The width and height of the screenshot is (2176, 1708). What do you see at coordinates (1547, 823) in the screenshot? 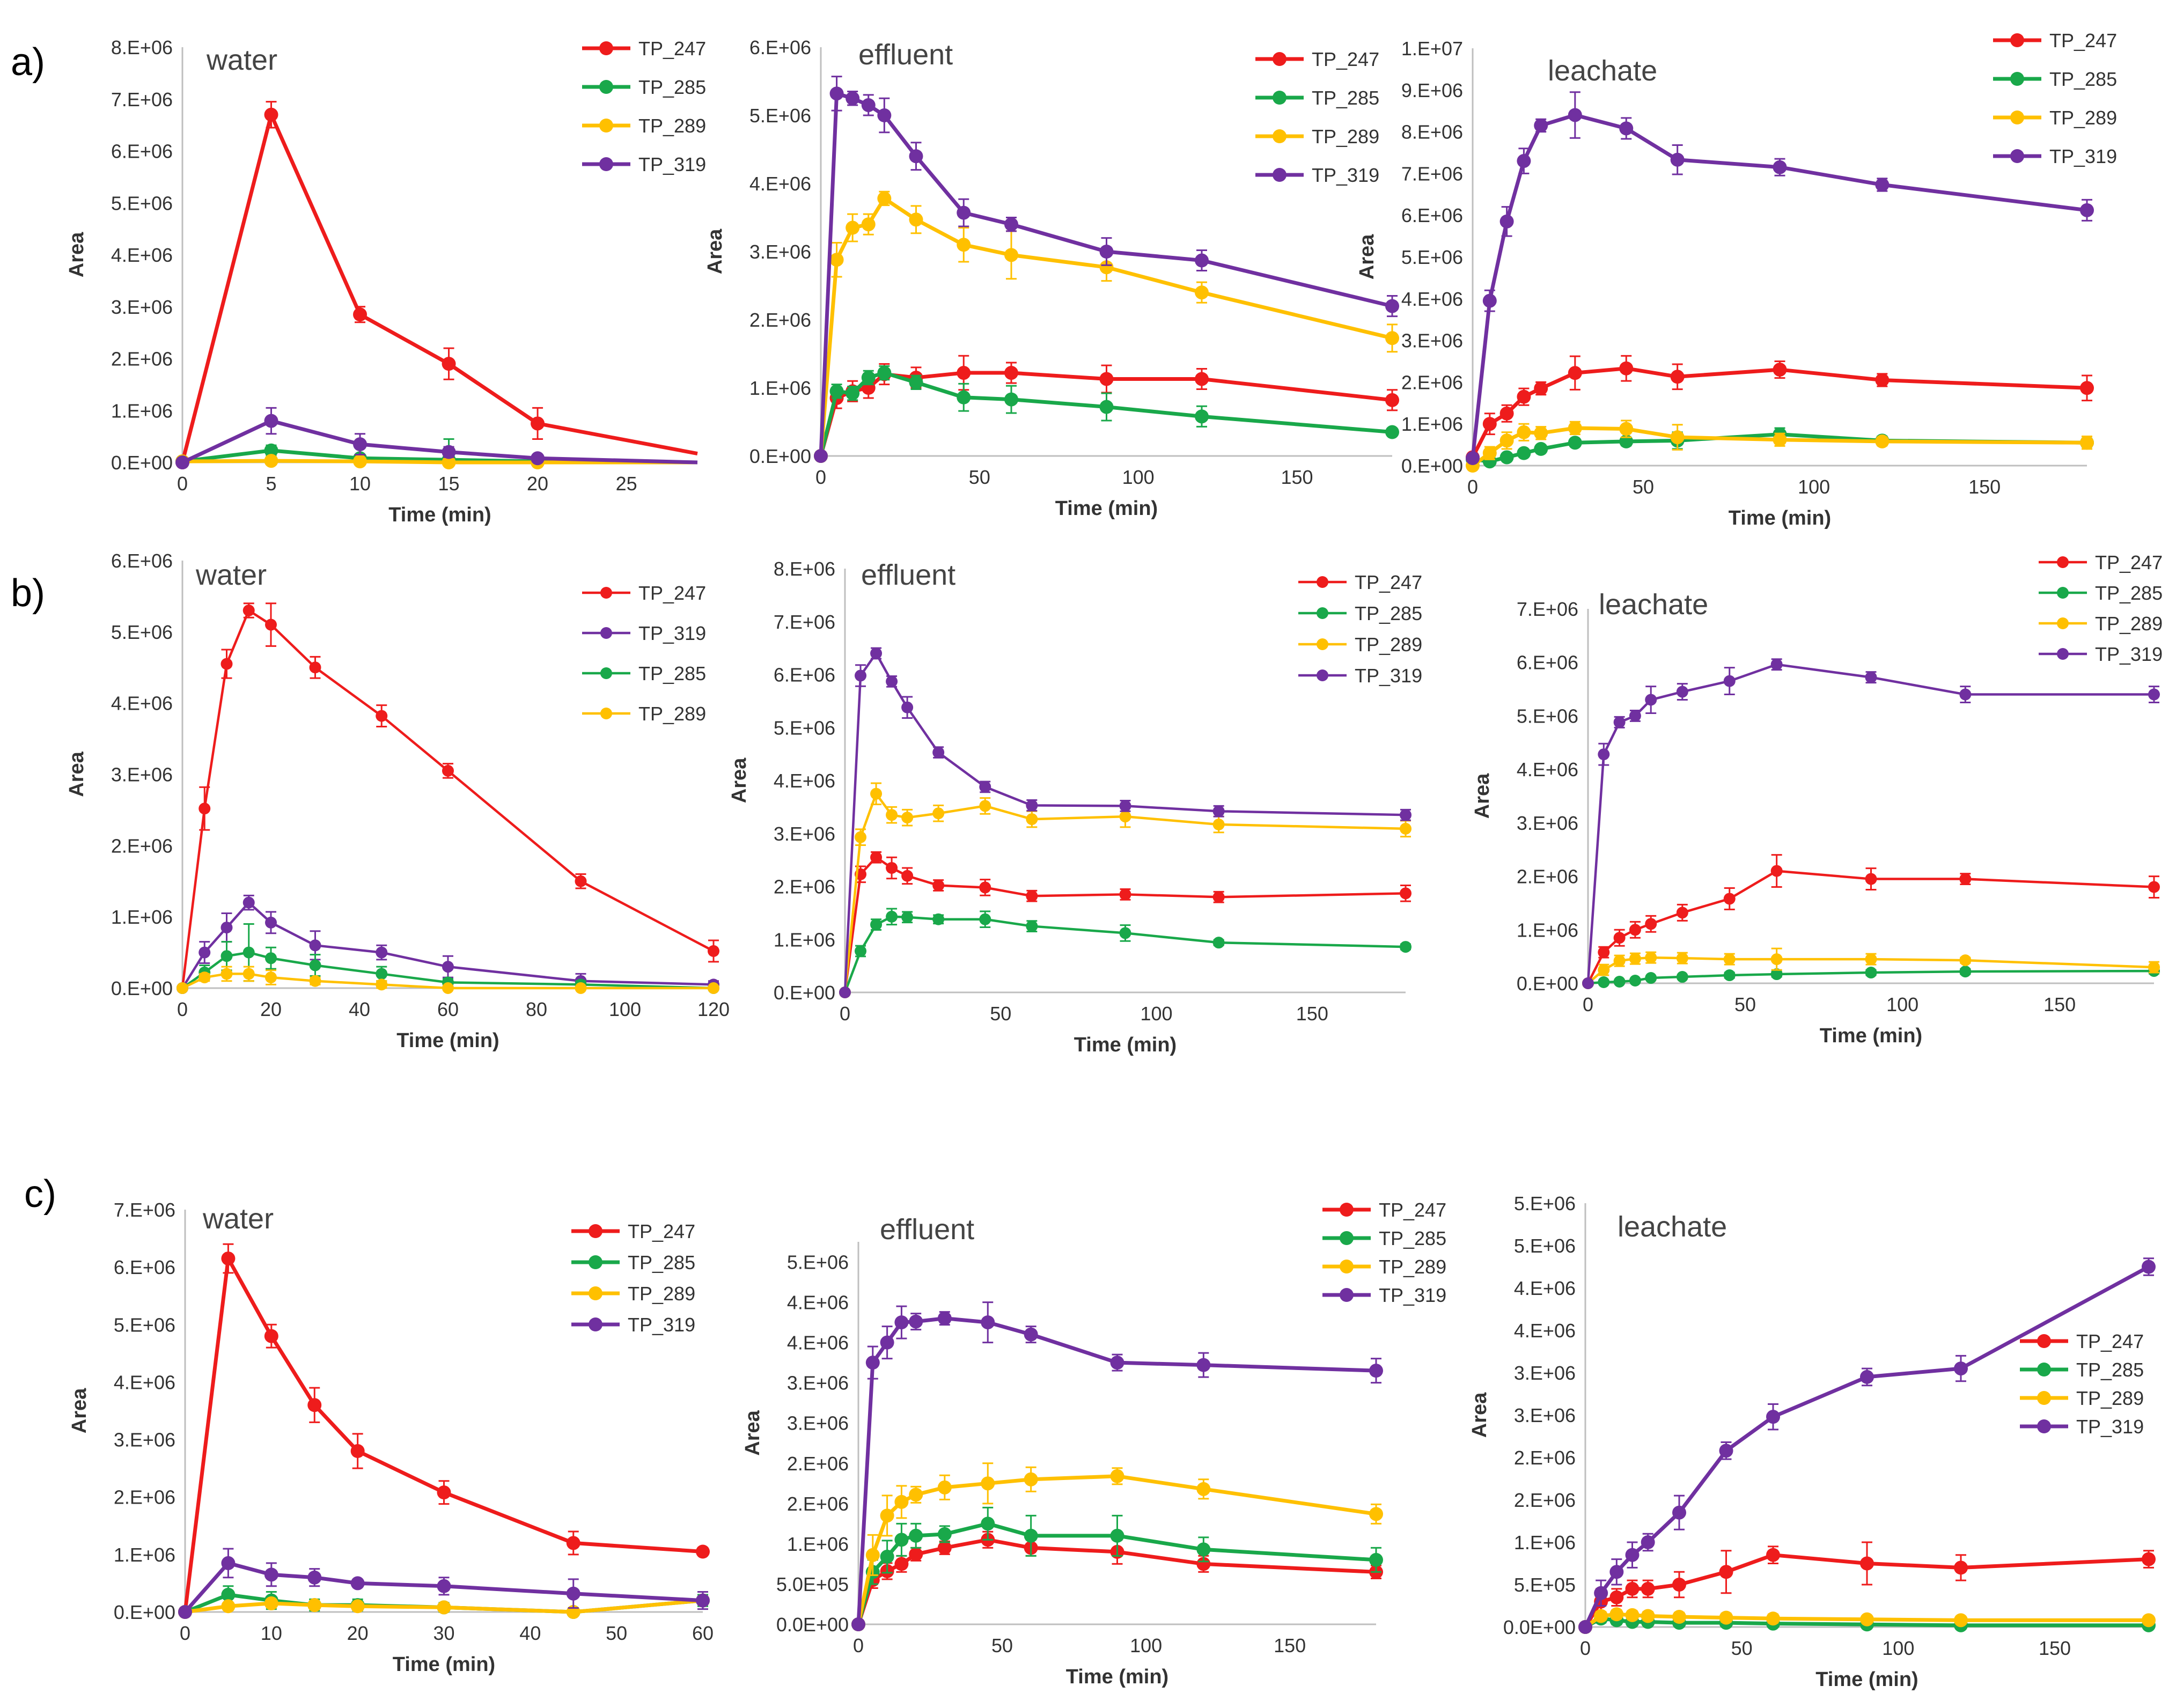
I see `y-tick-label: 3.E+06` at bounding box center [1547, 823].